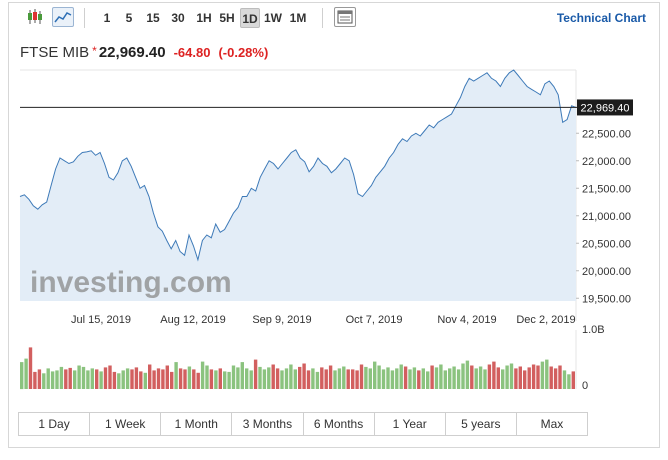  What do you see at coordinates (35, 17) in the screenshot?
I see `candlestick-icon` at bounding box center [35, 17].